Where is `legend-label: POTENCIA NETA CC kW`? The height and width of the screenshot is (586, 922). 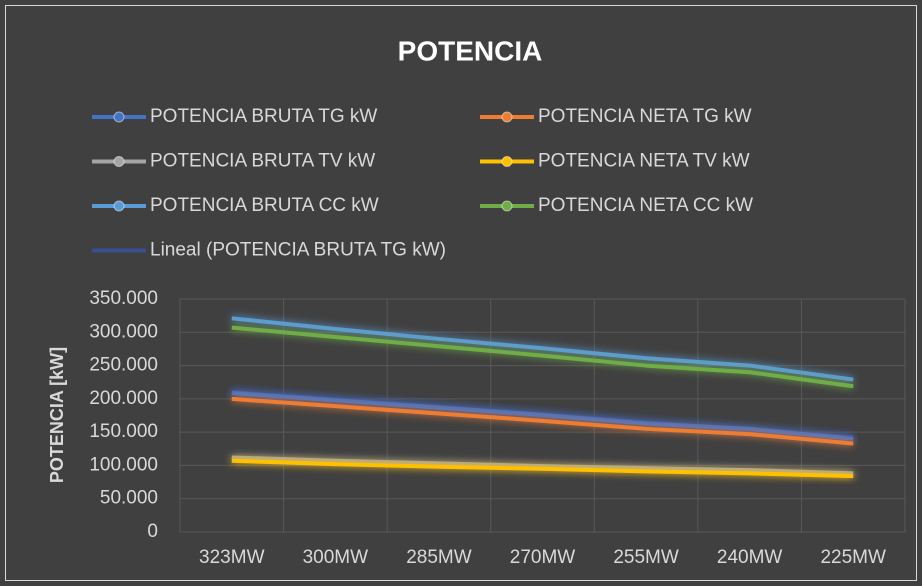
legend-label: POTENCIA NETA CC kW is located at coordinates (645, 205).